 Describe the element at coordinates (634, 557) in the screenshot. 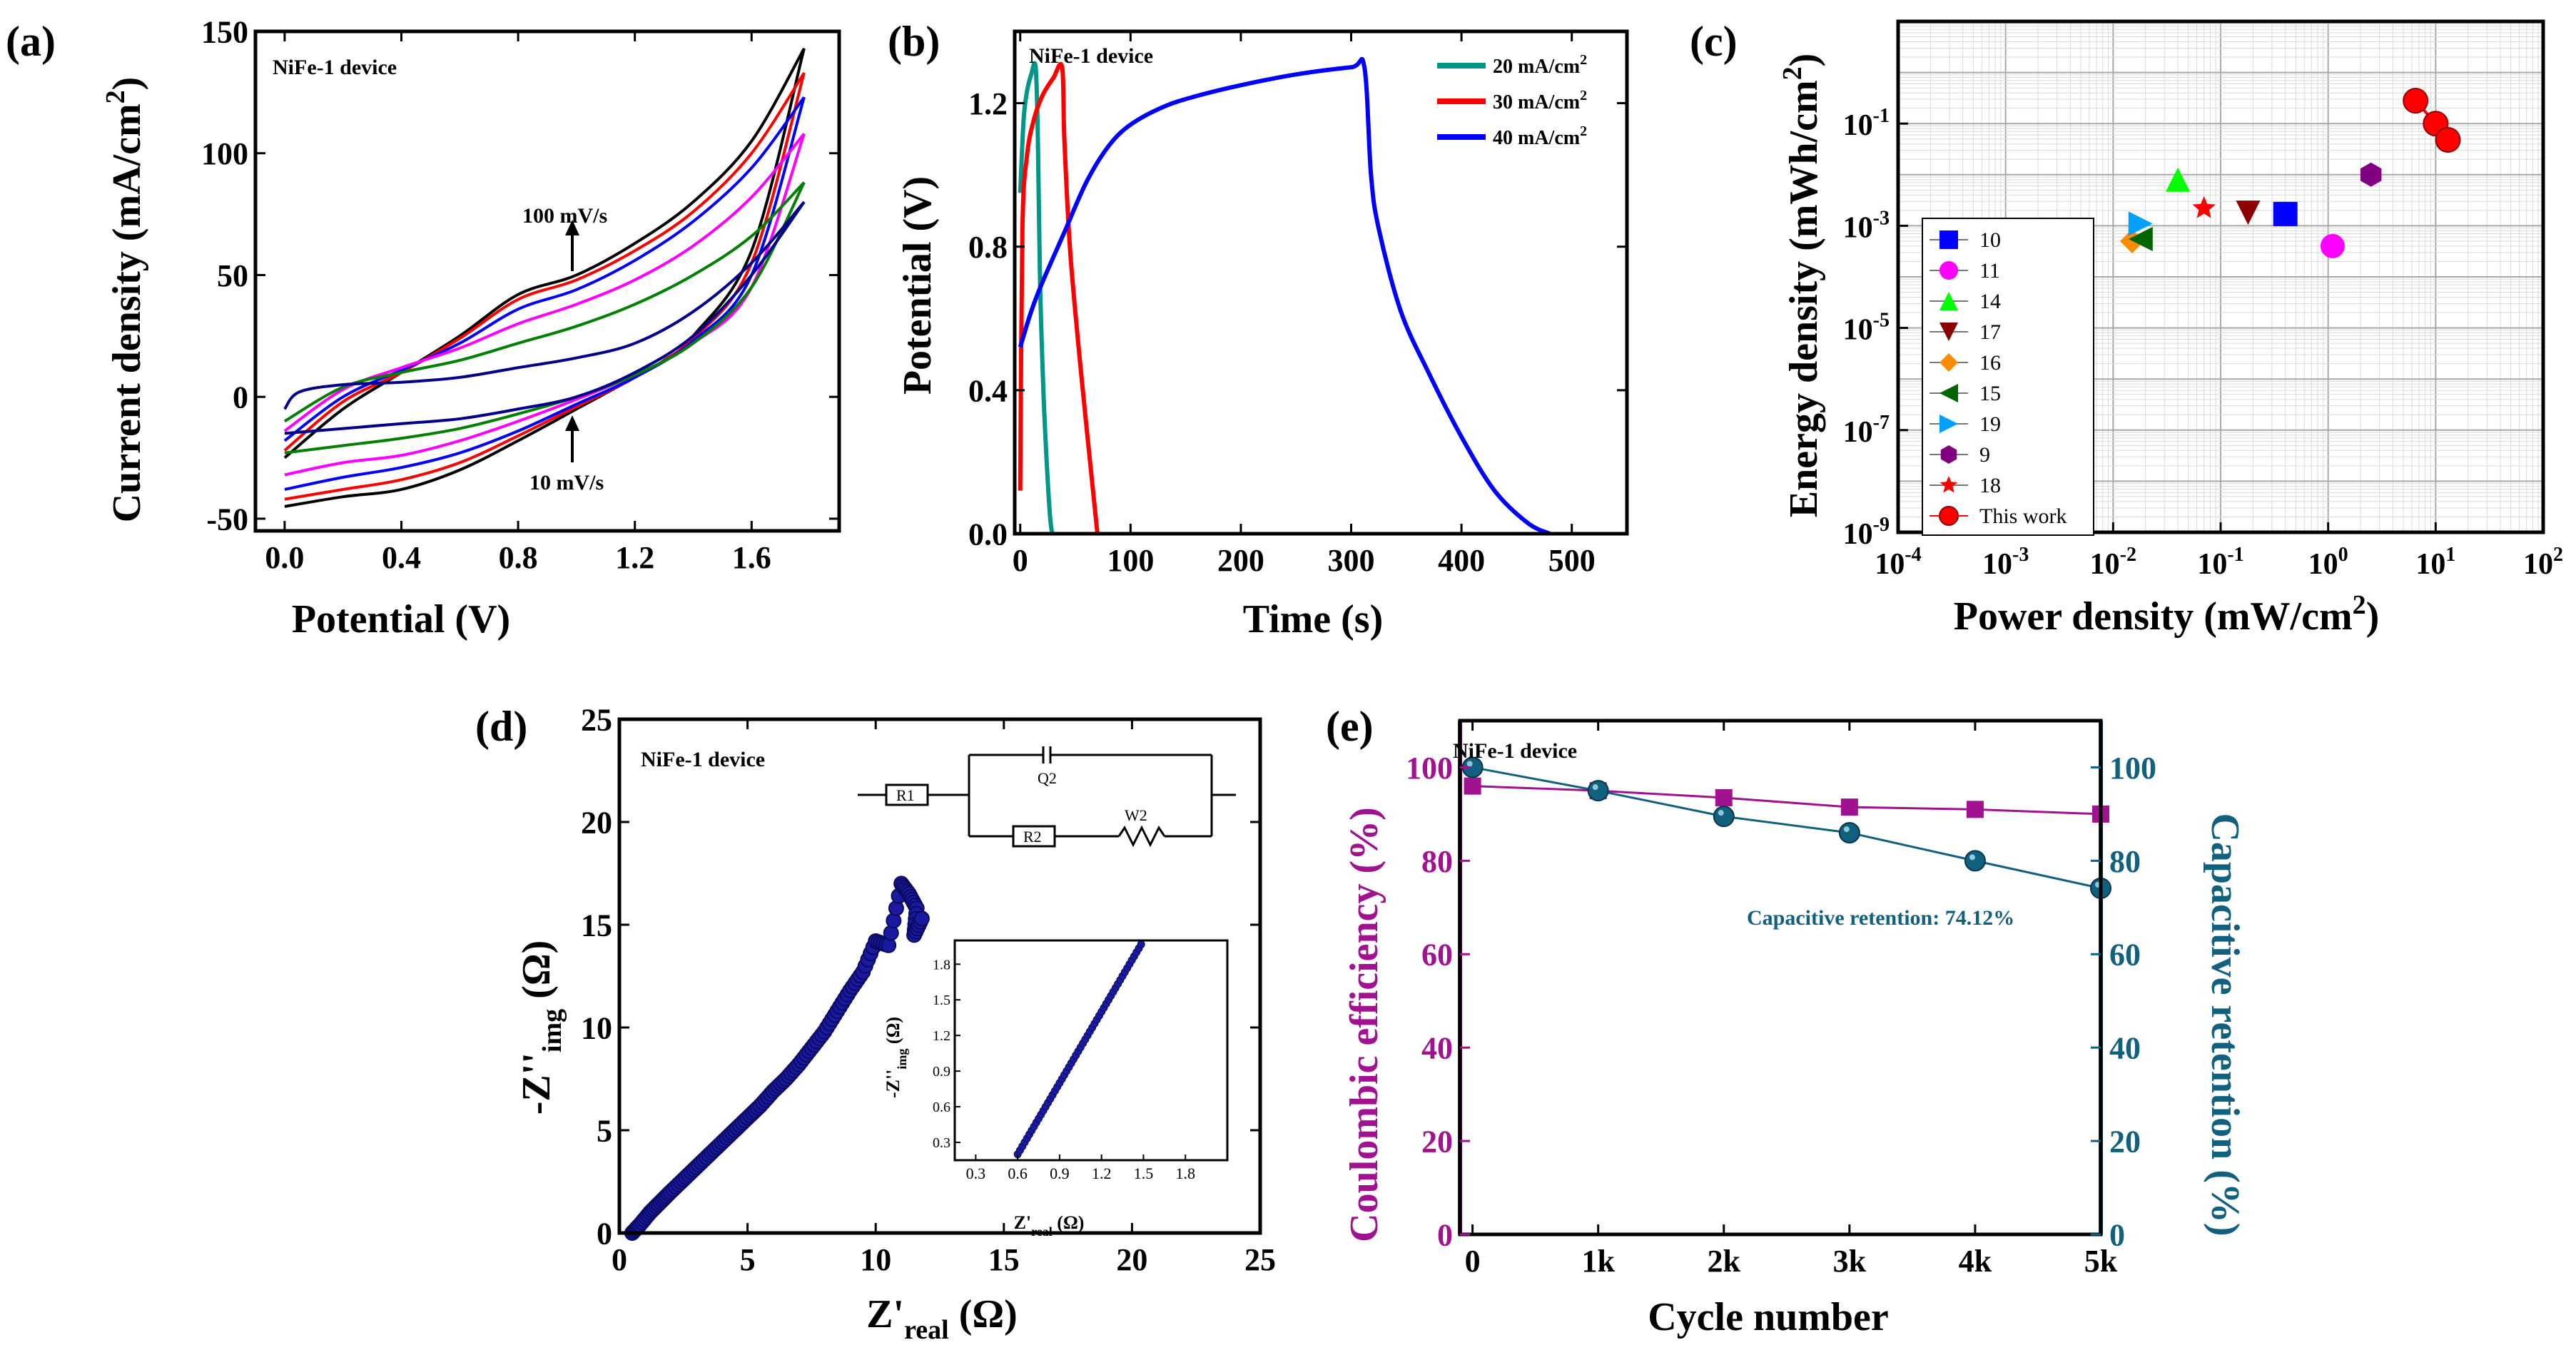

I see `panel-a-xtick-label: 1.2` at that location.